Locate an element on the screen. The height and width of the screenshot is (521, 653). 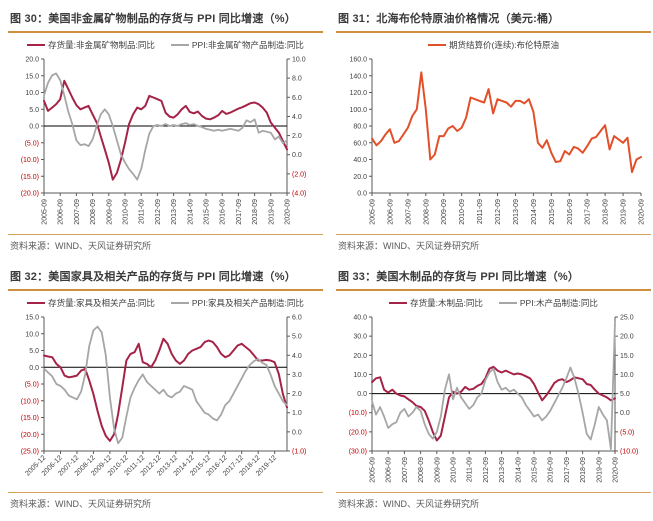
svg-text: 140.0 is located at coordinates (358, 76).